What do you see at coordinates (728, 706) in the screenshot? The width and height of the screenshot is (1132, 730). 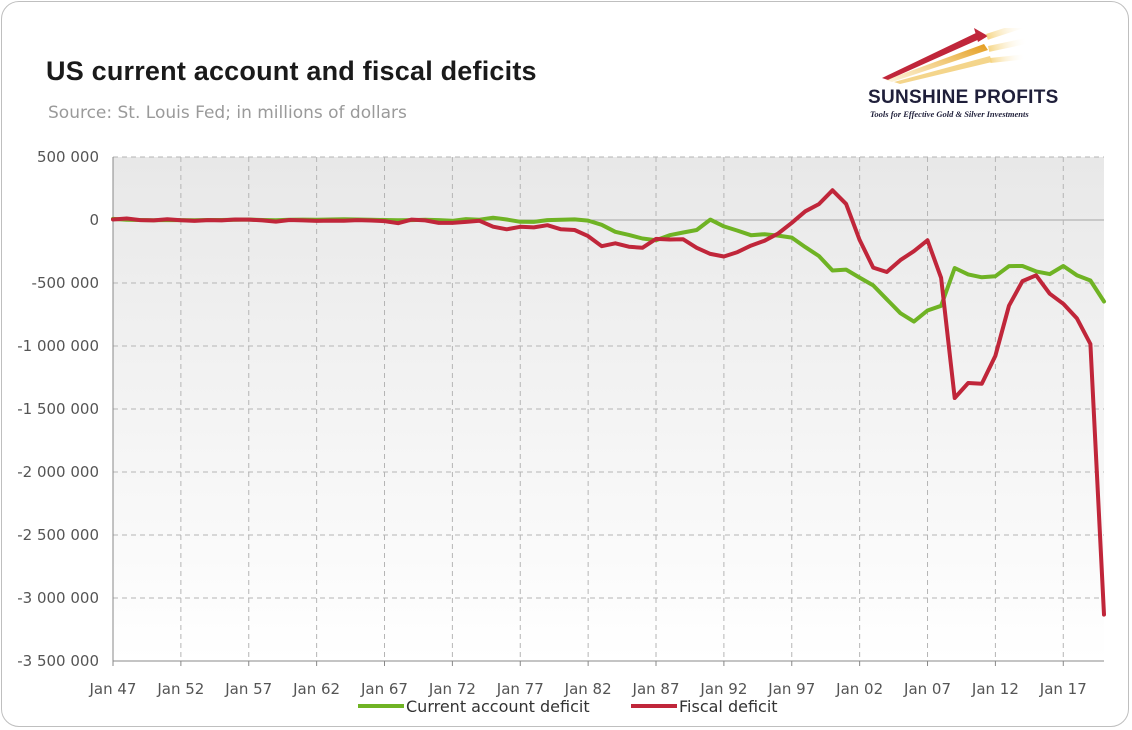 I see `legend-label: Fiscal deficit` at bounding box center [728, 706].